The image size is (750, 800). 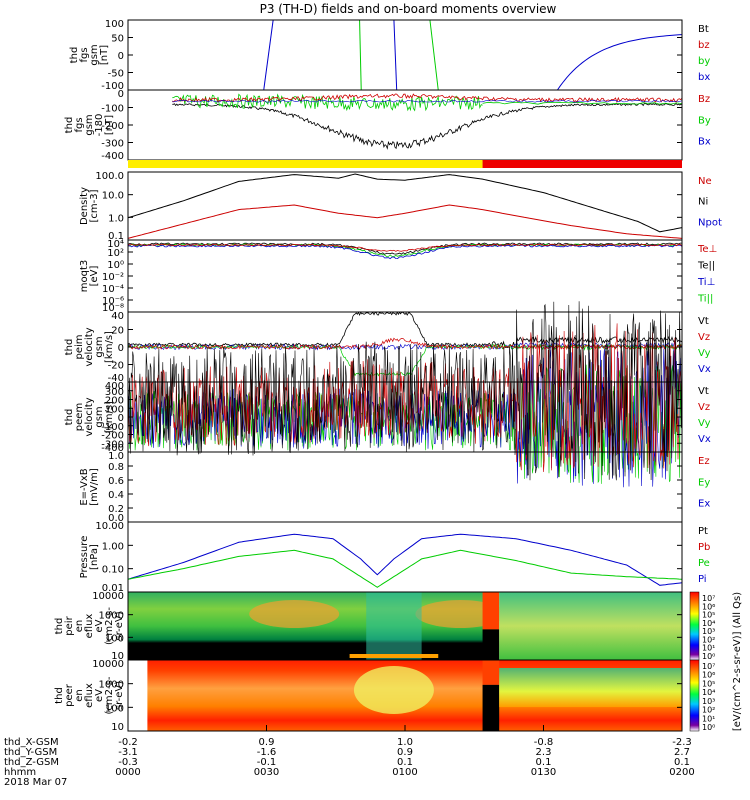 I want to click on series-ni, so click(x=405, y=203).